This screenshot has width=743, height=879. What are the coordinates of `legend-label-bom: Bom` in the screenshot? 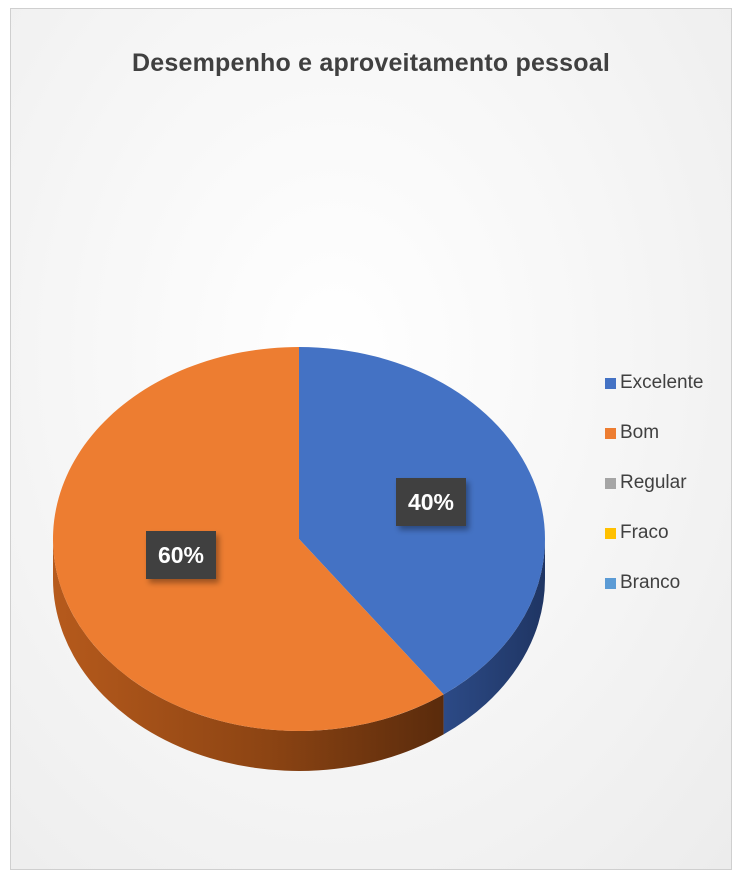 It's located at (640, 432).